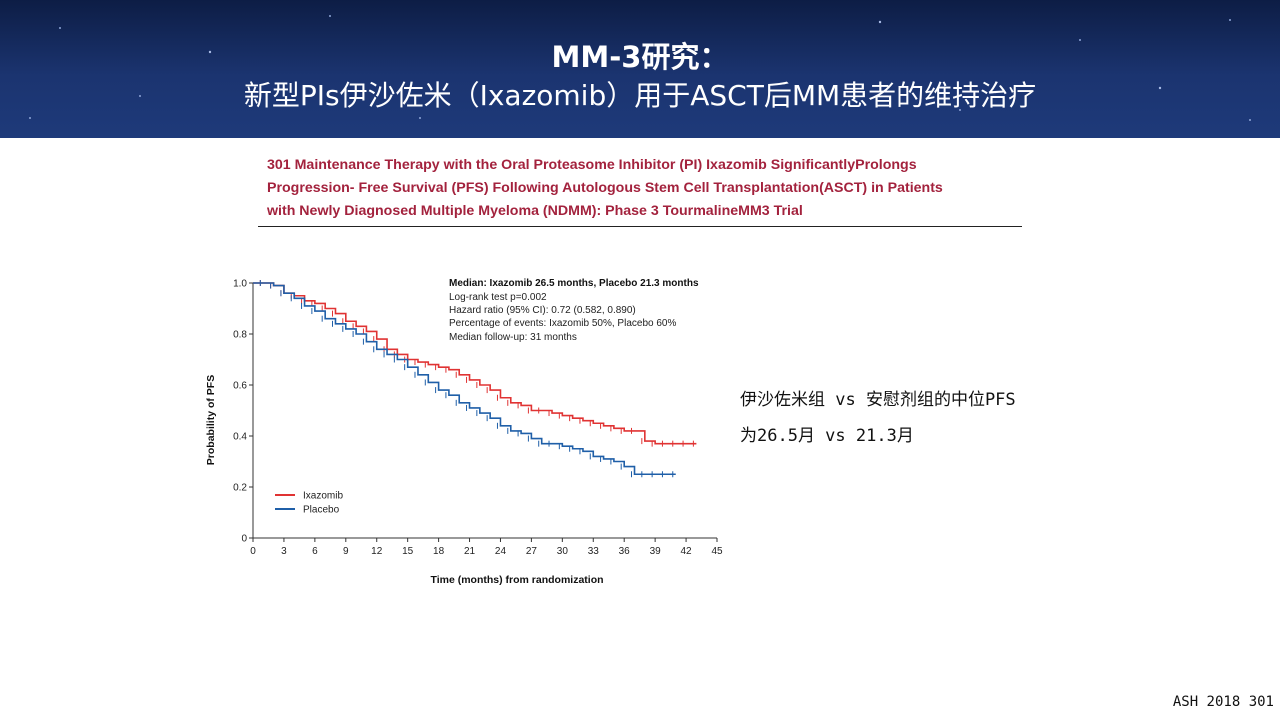 The image size is (1280, 720). I want to click on legend-label-placebo: Placebo, so click(321, 510).